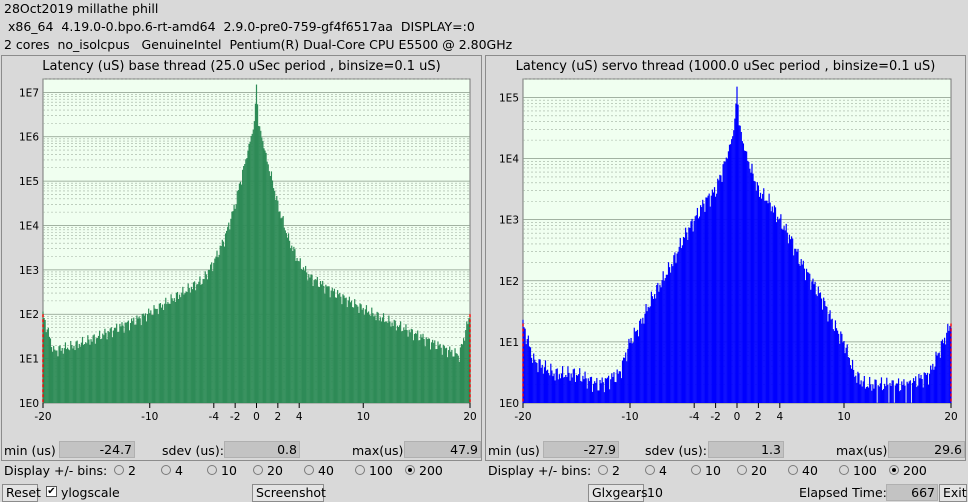 Image resolution: width=968 pixels, height=502 pixels. Describe the element at coordinates (51, 491) in the screenshot. I see `ylogscale-checkbox: ✔` at that location.